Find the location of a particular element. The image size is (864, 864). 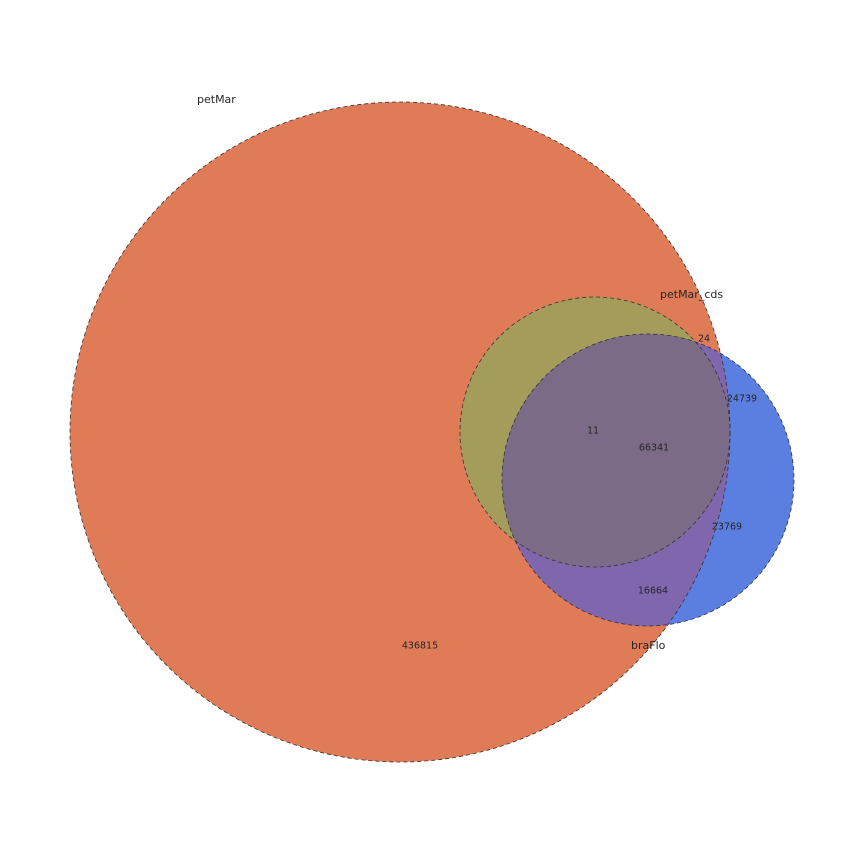

region-count-petMar-cds: 24 is located at coordinates (704, 339).